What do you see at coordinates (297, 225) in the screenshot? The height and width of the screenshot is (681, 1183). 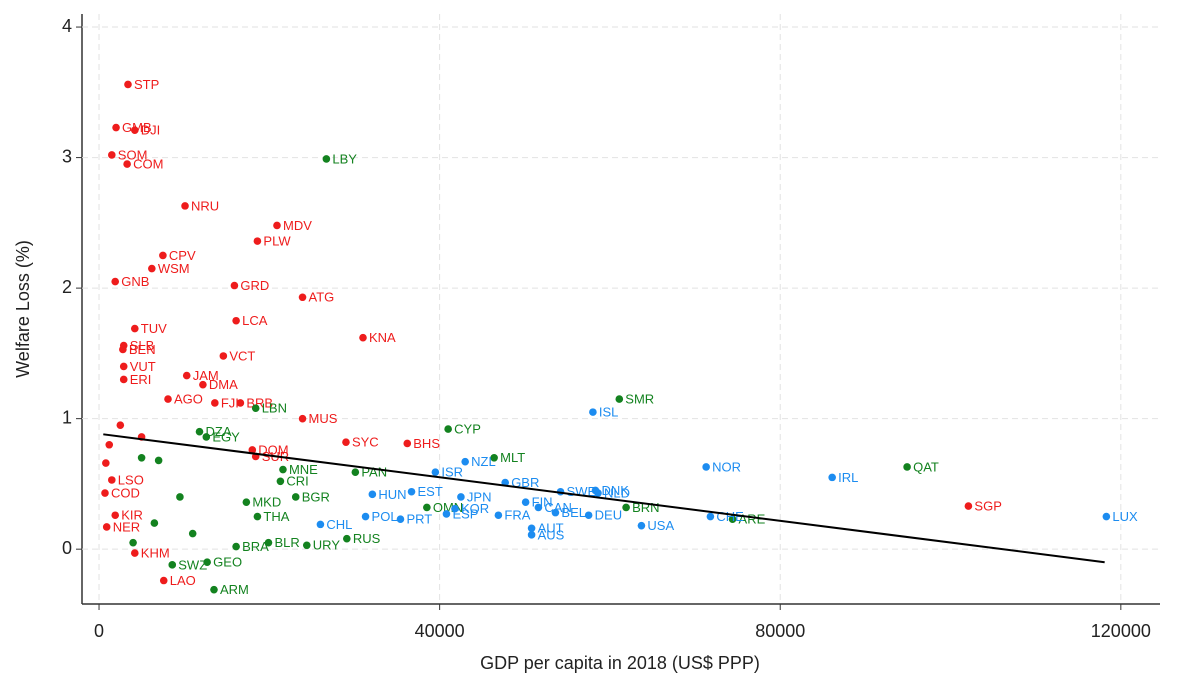 I see `point-label: MDV` at bounding box center [297, 225].